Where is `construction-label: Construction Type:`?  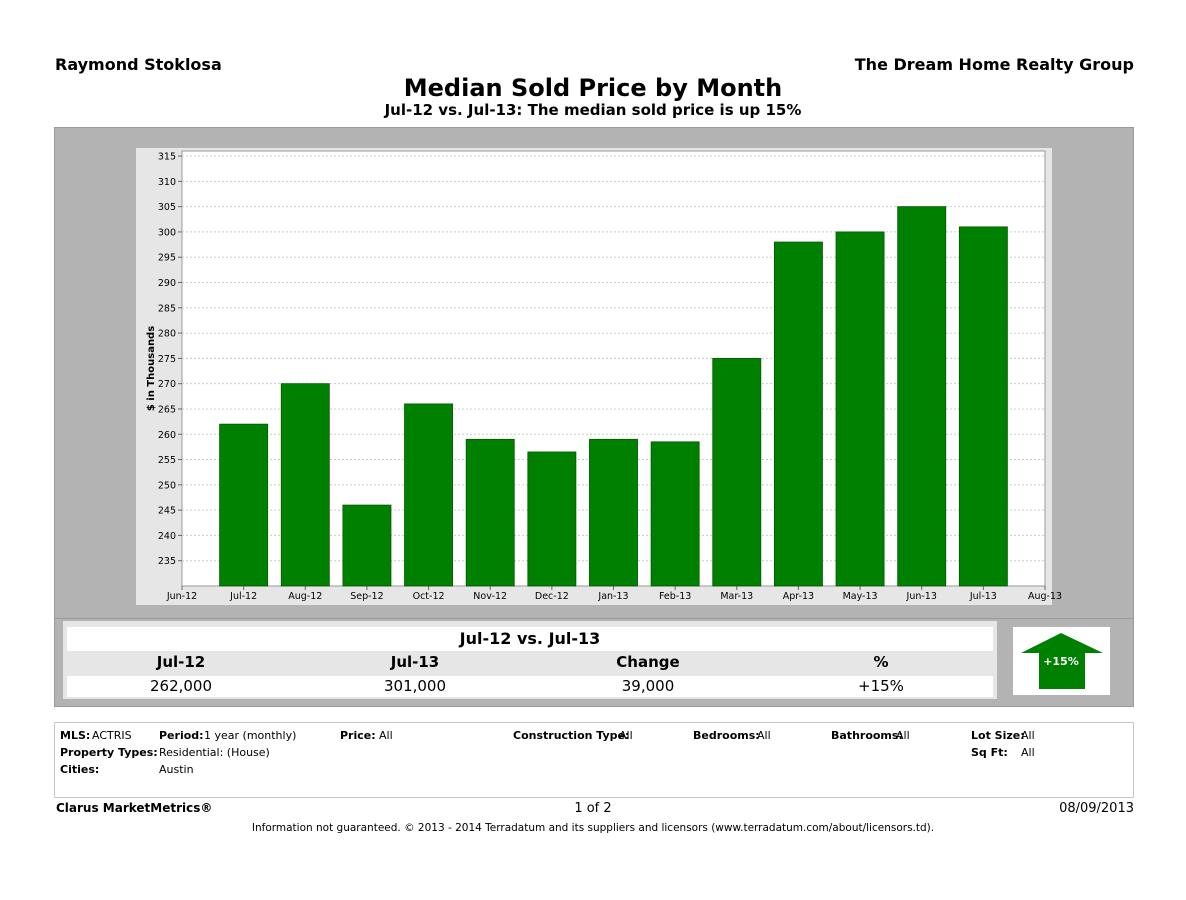
construction-label: Construction Type: is located at coordinates (571, 735).